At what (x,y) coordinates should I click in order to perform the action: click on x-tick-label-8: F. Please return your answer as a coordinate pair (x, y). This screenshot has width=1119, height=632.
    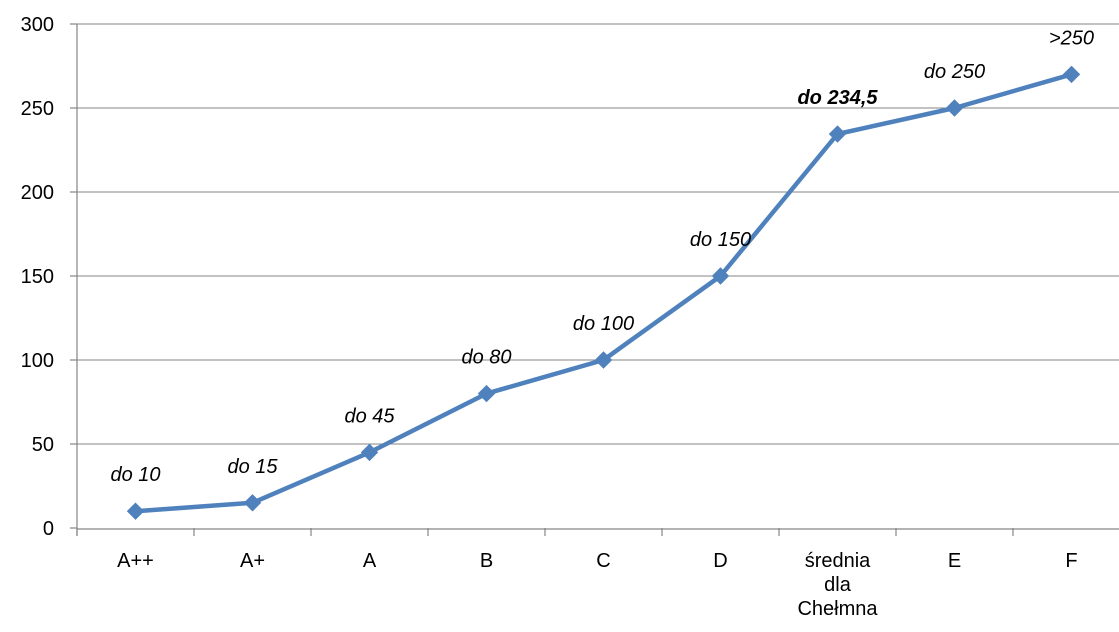
    Looking at the image, I should click on (1071, 561).